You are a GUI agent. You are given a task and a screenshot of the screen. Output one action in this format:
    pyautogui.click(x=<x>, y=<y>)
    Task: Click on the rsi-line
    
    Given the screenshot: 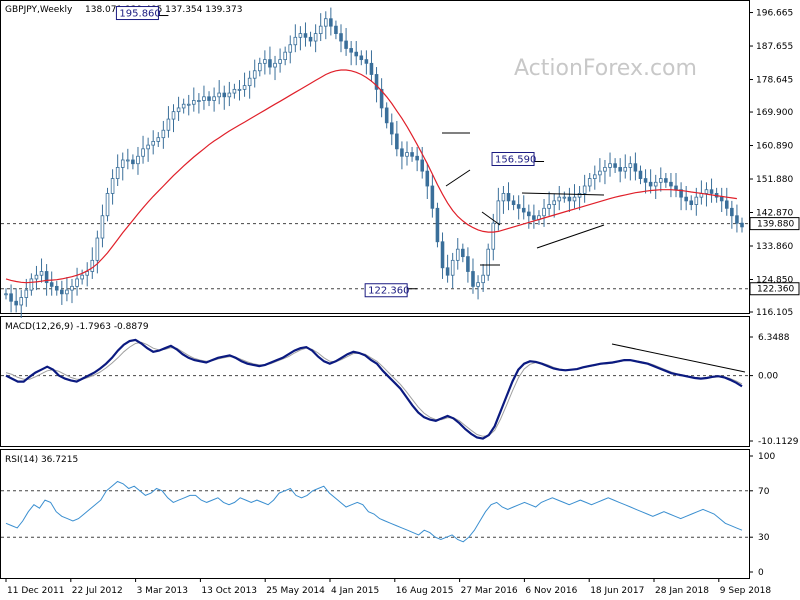 What is the action you would take?
    pyautogui.click(x=374, y=511)
    